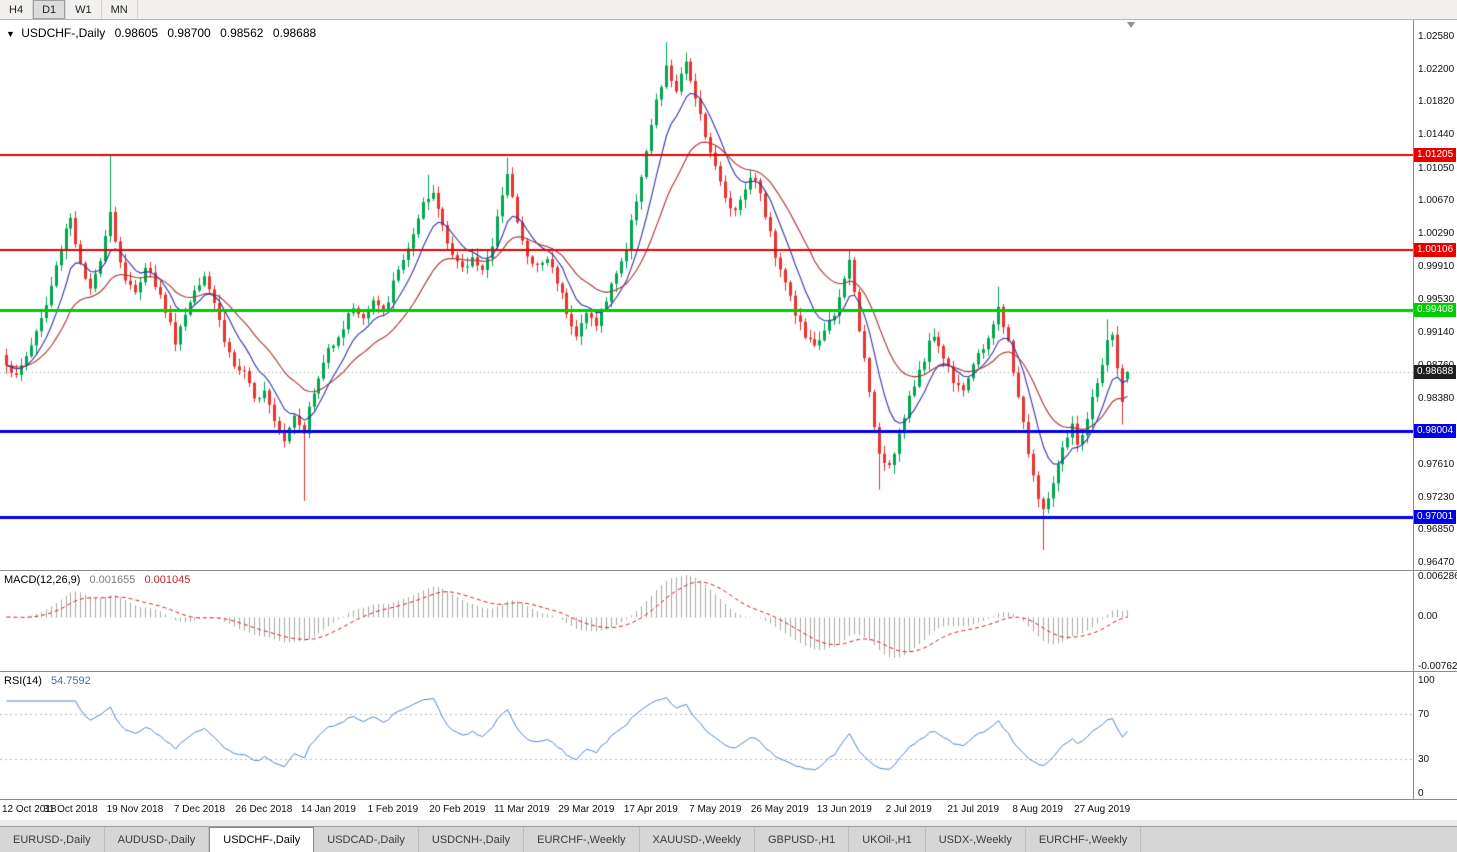 The image size is (1457, 852). What do you see at coordinates (706, 735) in the screenshot?
I see `rsi-chart-canvas` at bounding box center [706, 735].